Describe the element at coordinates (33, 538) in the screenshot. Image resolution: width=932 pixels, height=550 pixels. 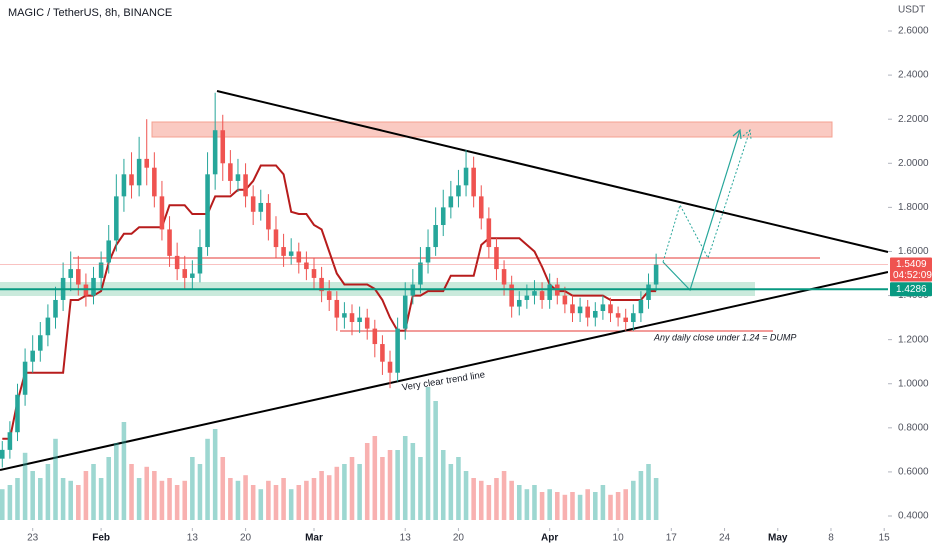
I see `x-tick-label: 23` at that location.